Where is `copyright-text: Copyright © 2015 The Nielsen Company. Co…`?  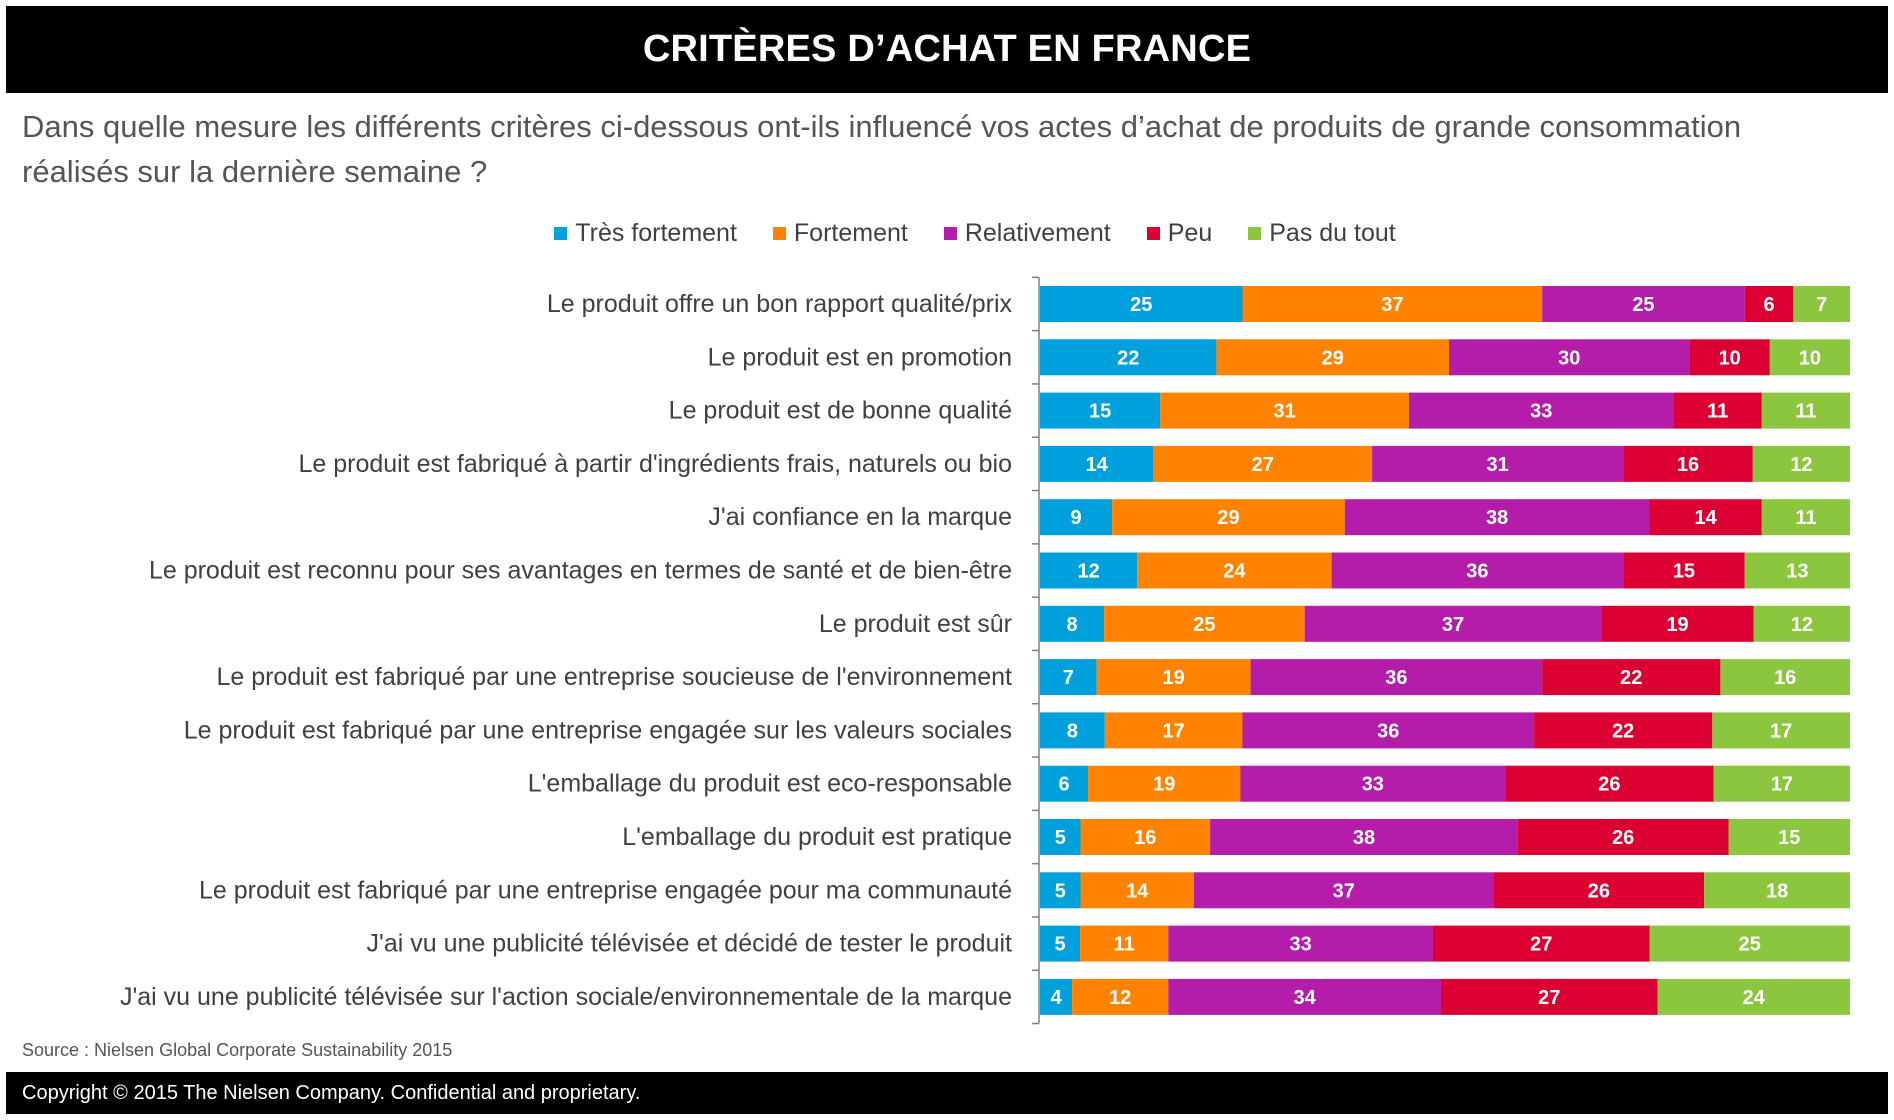 copyright-text: Copyright © 2015 The Nielsen Company. Co… is located at coordinates (331, 1092).